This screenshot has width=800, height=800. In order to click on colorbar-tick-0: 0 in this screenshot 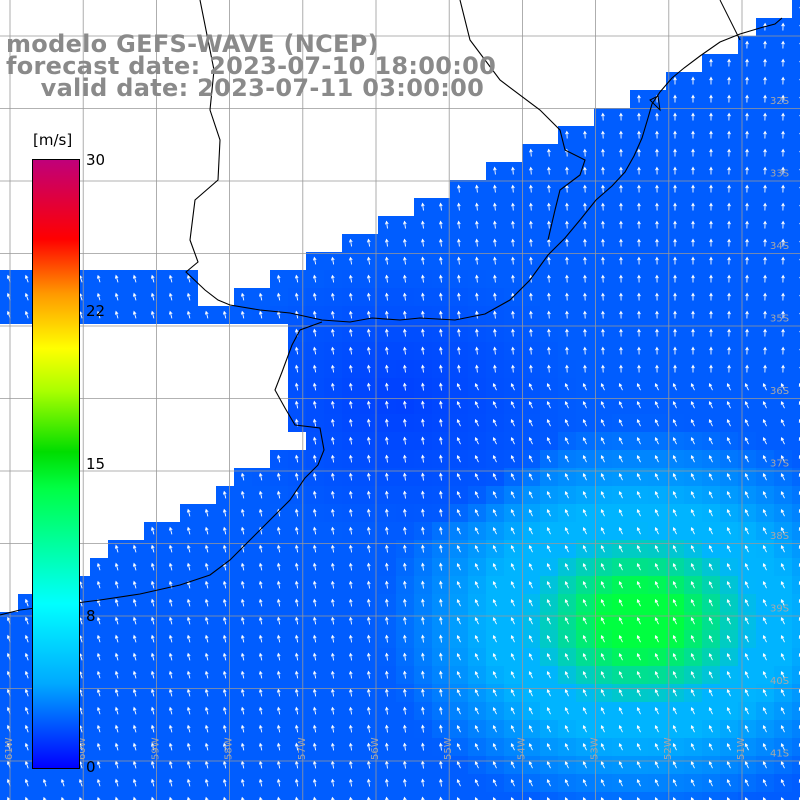, I will do `click(91, 767)`.